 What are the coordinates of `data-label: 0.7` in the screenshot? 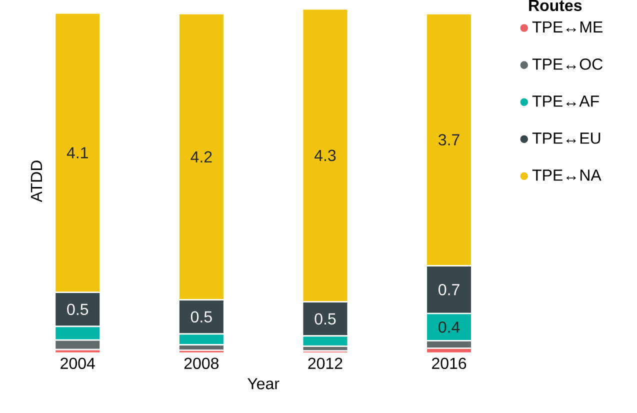 It's located at (449, 290).